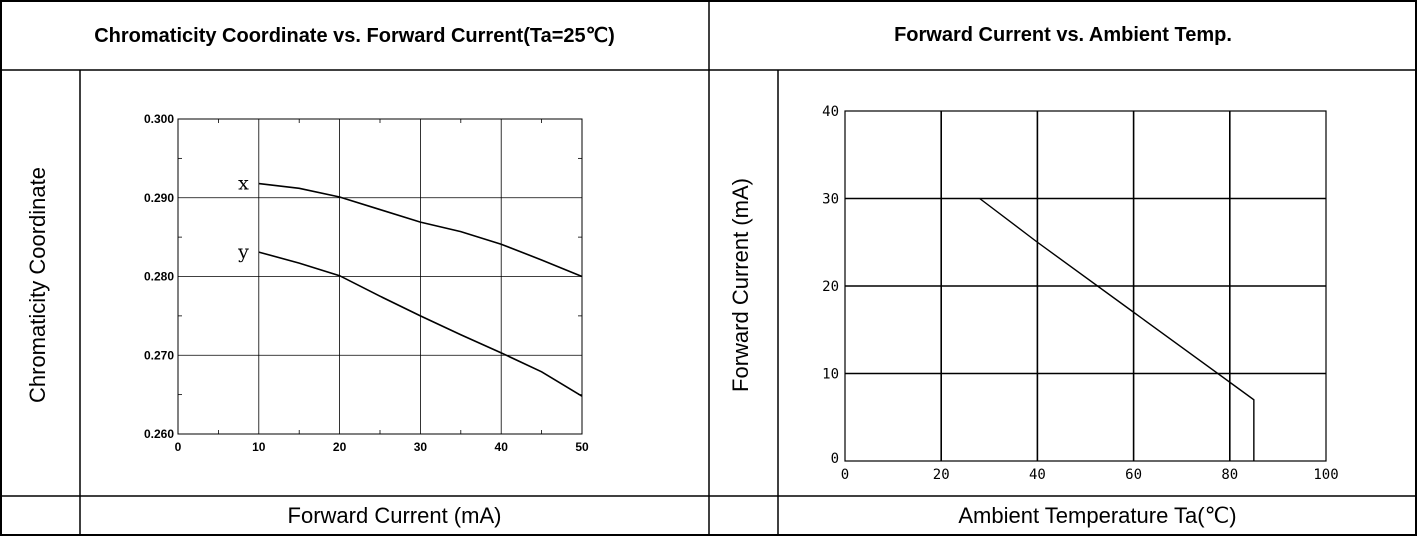 The width and height of the screenshot is (1417, 536). What do you see at coordinates (394, 515) in the screenshot?
I see `left-x-axis-label: Forward Current (mA)` at bounding box center [394, 515].